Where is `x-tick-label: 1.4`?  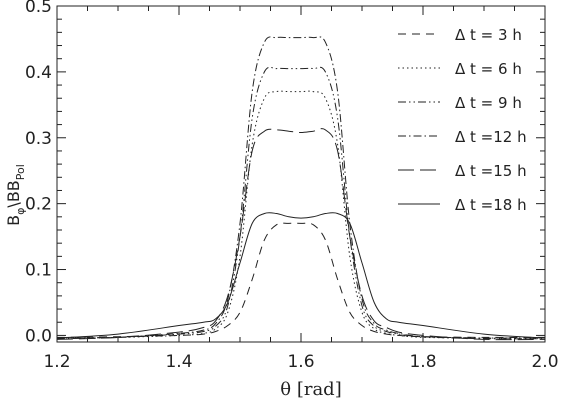 x-tick-label: 1.4 is located at coordinates (178, 362).